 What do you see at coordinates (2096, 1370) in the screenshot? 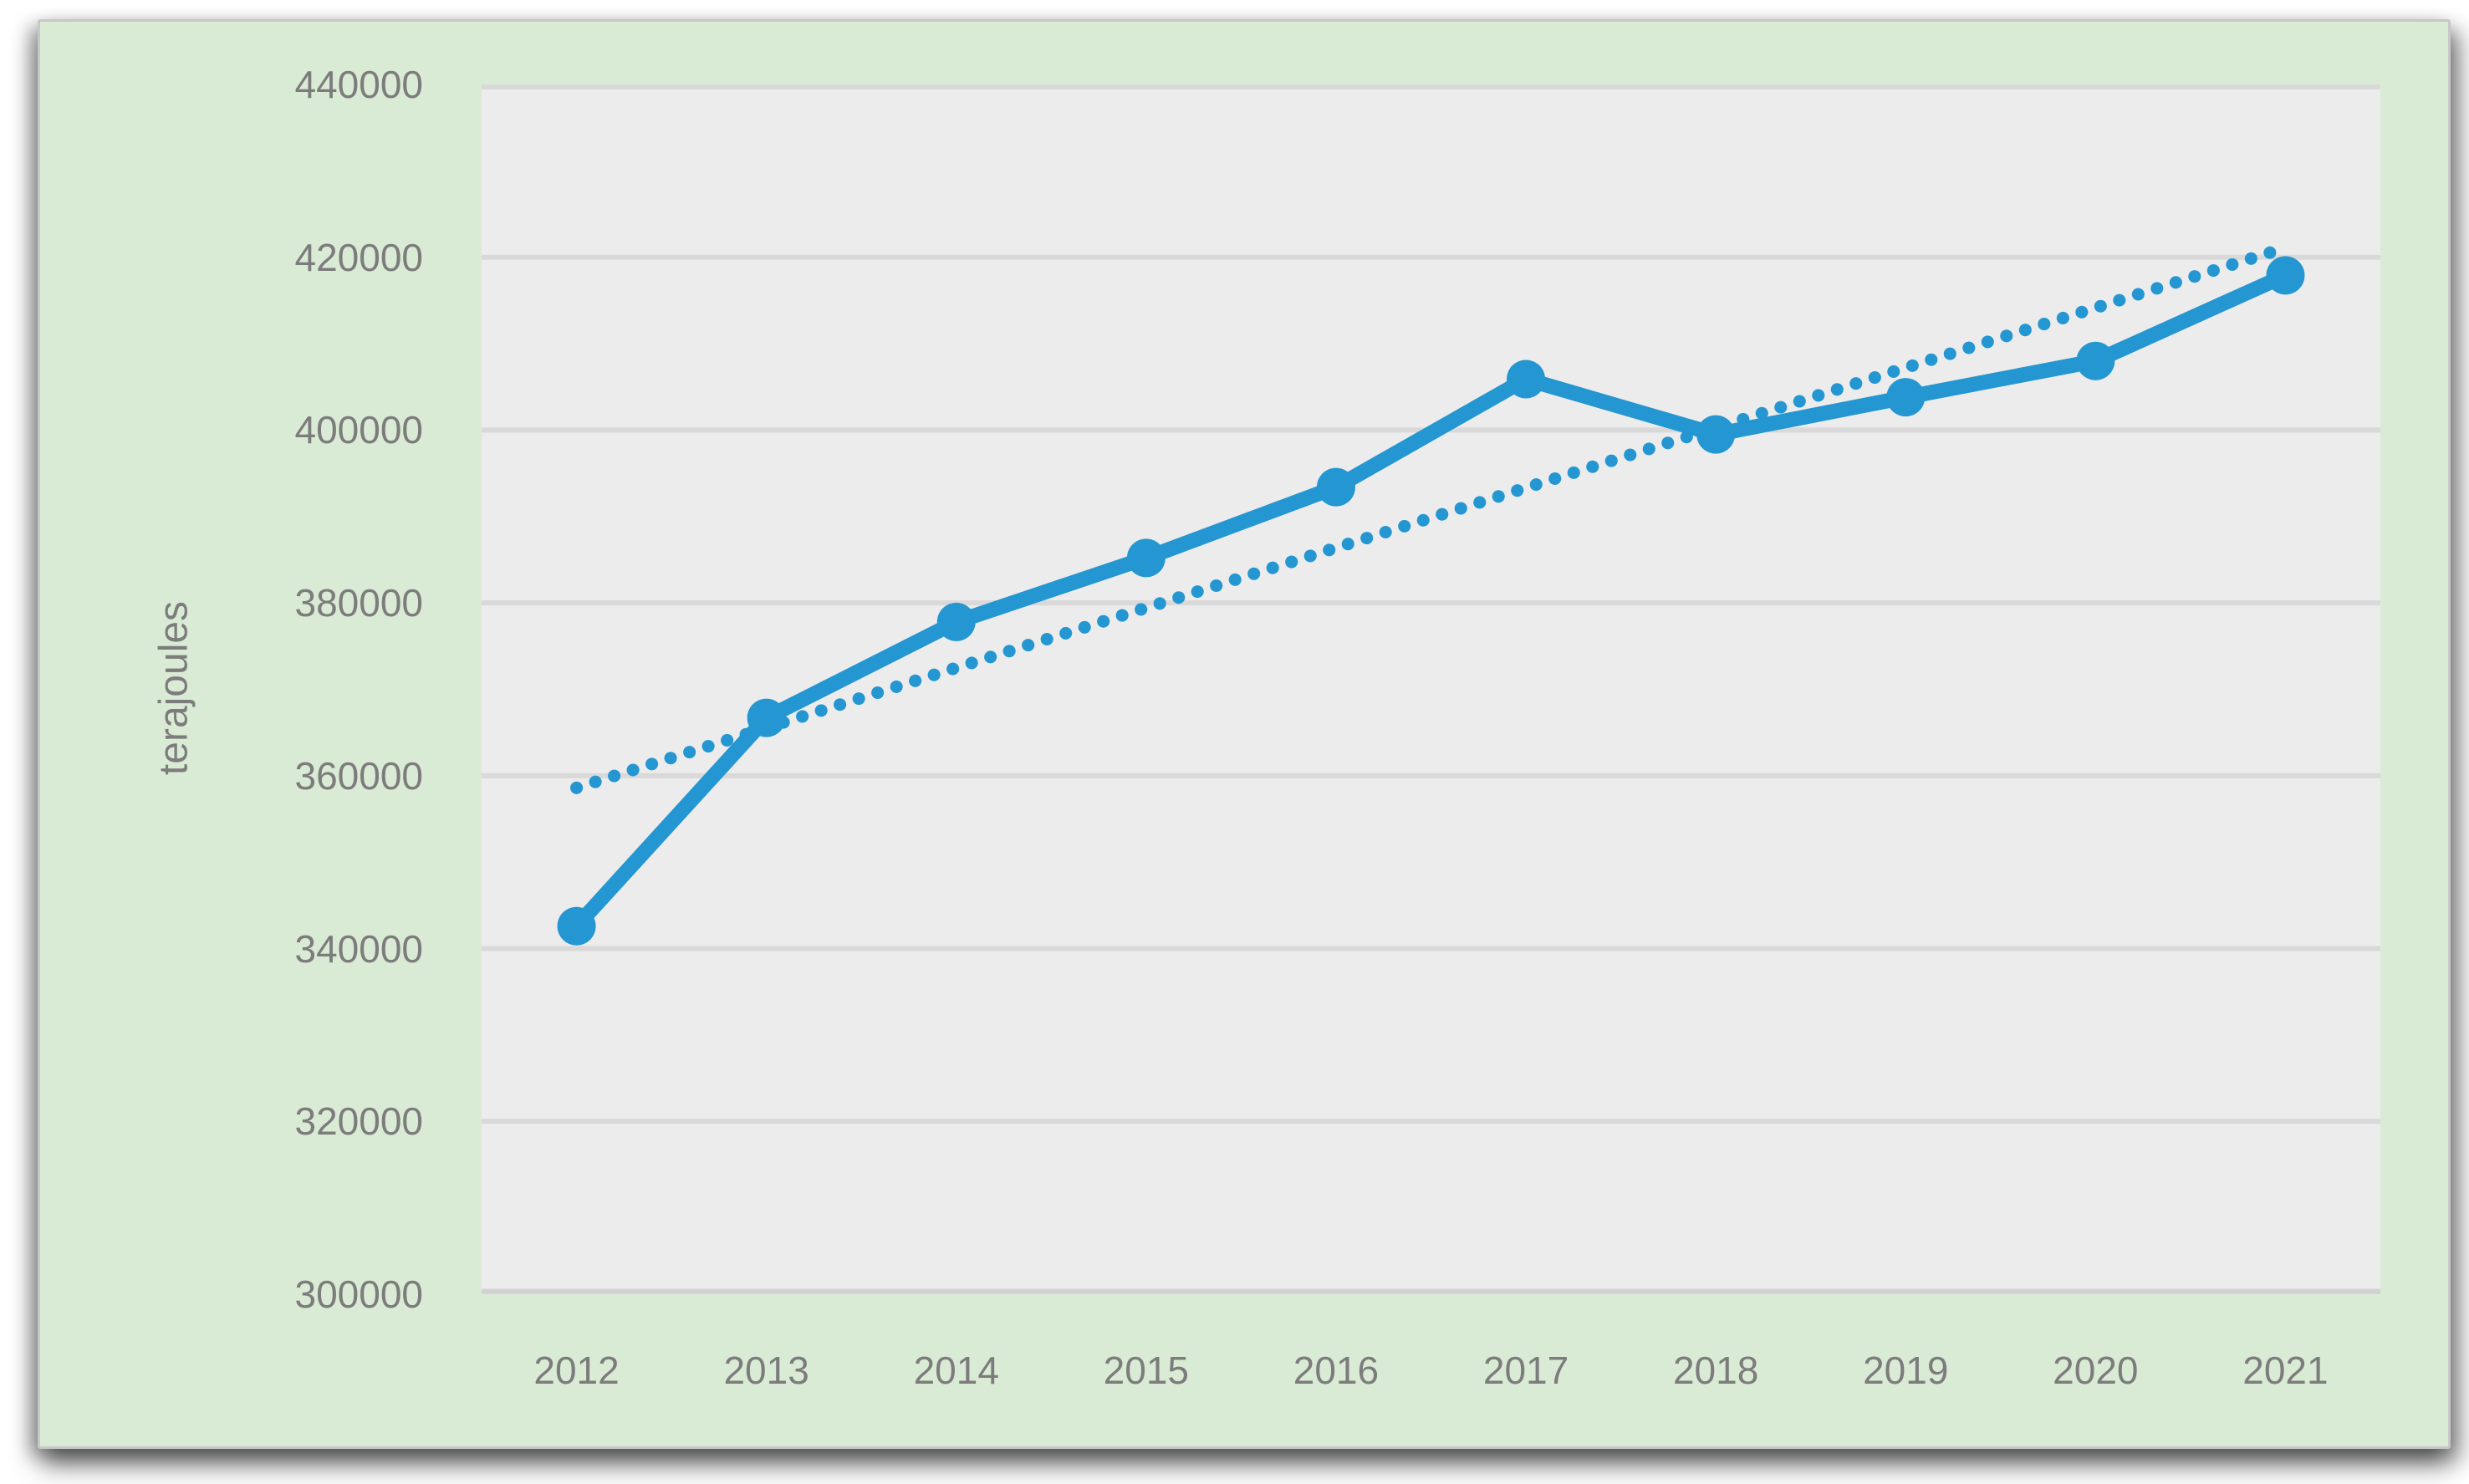
I see `x-tick-label: 2020` at bounding box center [2096, 1370].